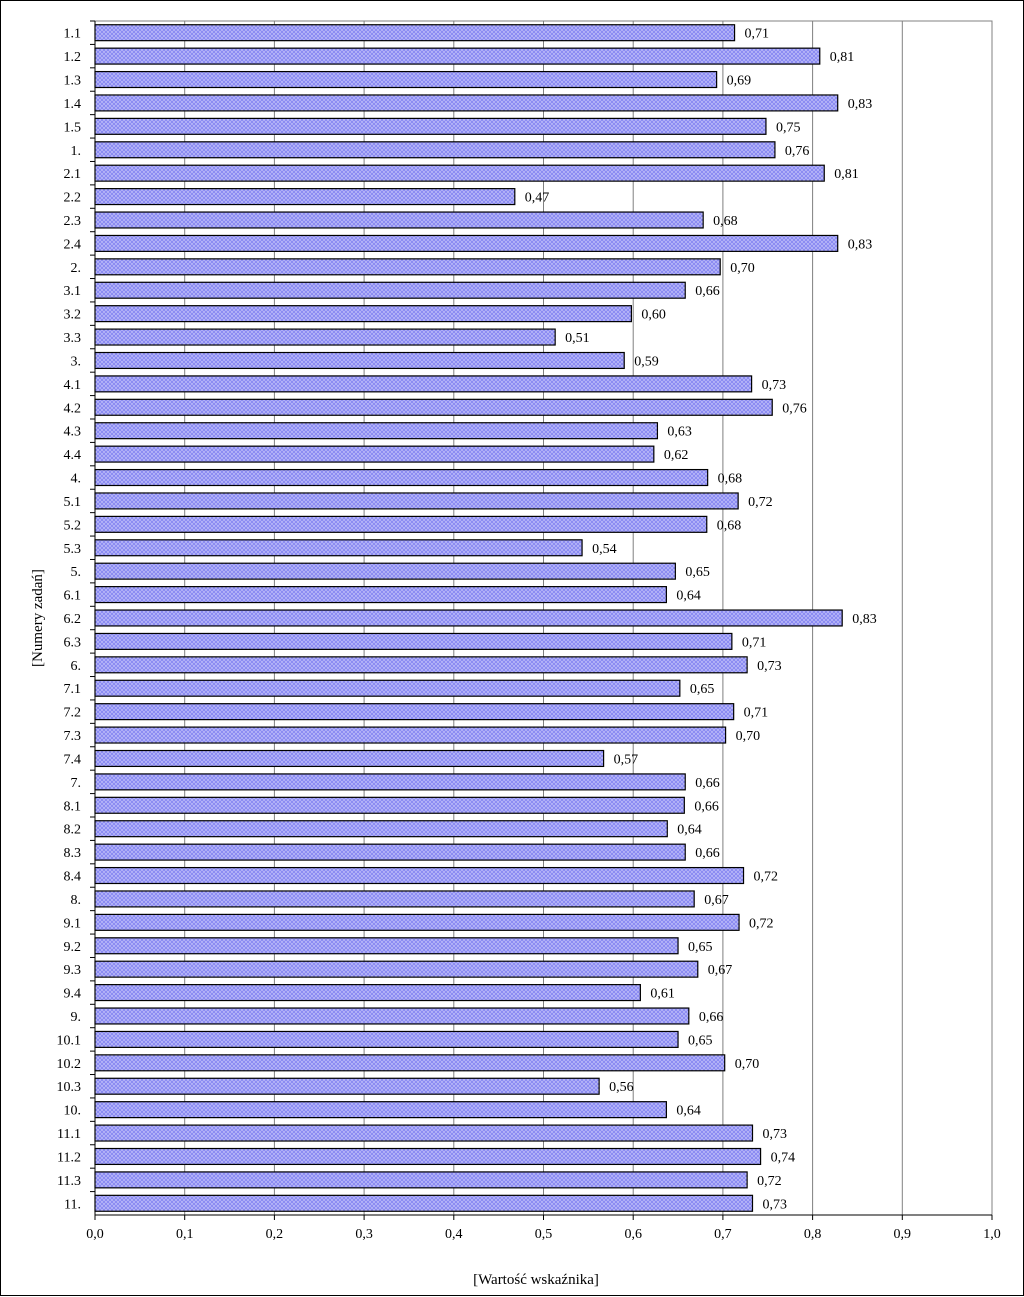  What do you see at coordinates (72, 1204) in the screenshot?
I see `category-label: 11.` at bounding box center [72, 1204].